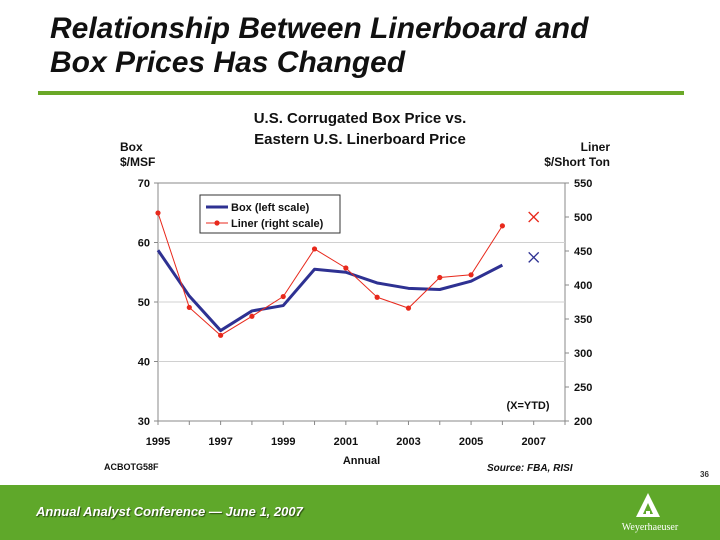 This screenshot has height=540, width=720. What do you see at coordinates (704, 474) in the screenshot?
I see `page-number: 36` at bounding box center [704, 474].